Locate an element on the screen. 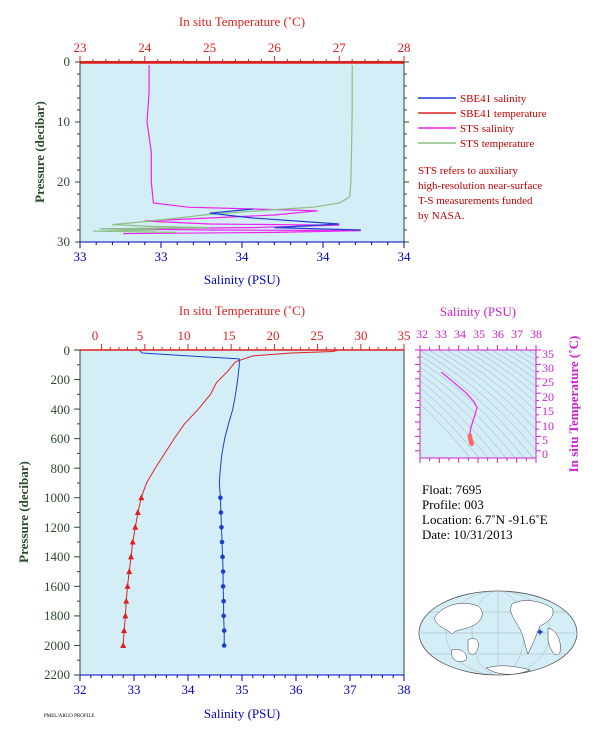 The height and width of the screenshot is (736, 601). note-line: T-S measurements funded is located at coordinates (475, 201).